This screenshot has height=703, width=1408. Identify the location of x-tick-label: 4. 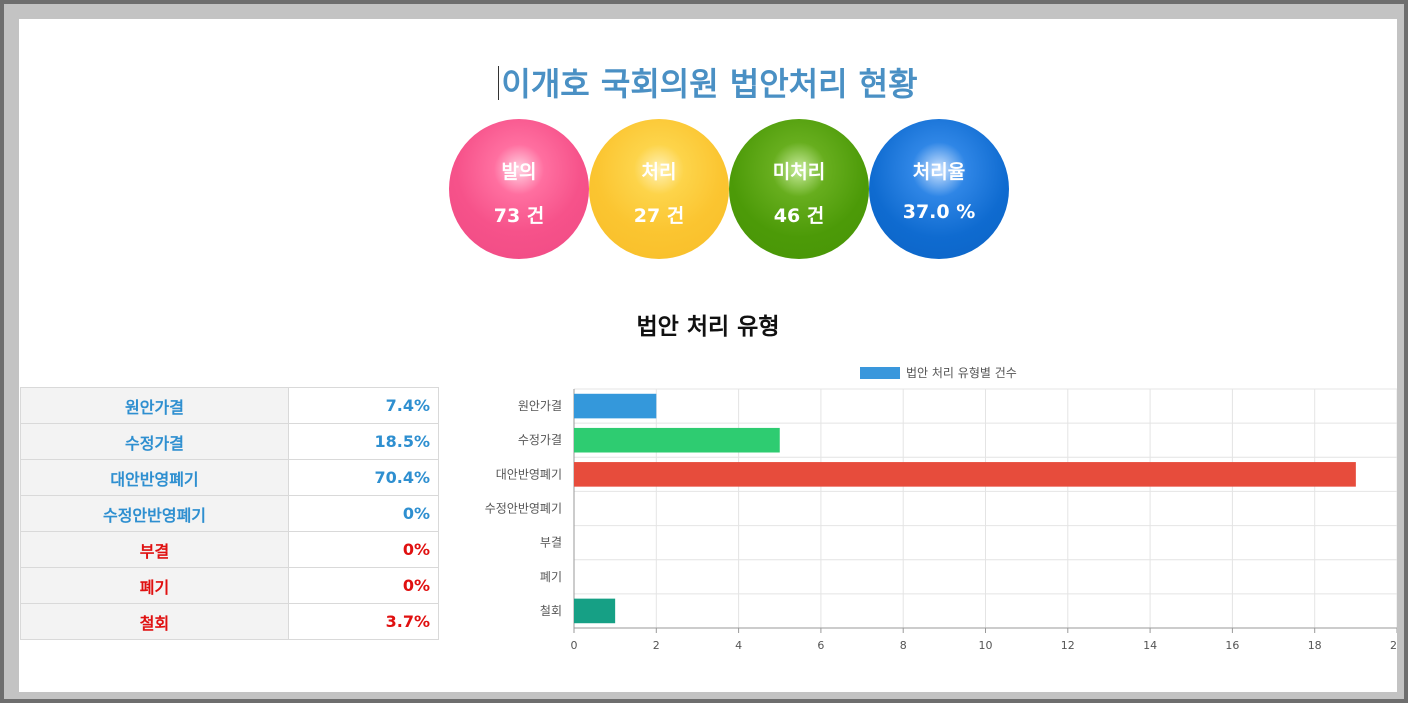
(738, 645).